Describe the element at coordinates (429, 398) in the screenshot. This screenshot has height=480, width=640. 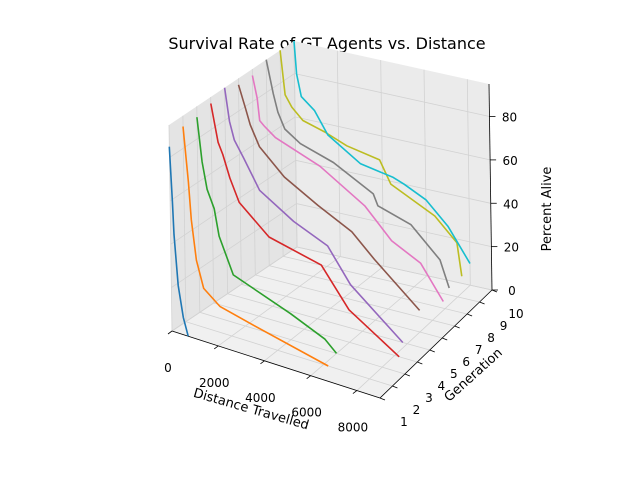
I see `y-tick-label: 3` at that location.